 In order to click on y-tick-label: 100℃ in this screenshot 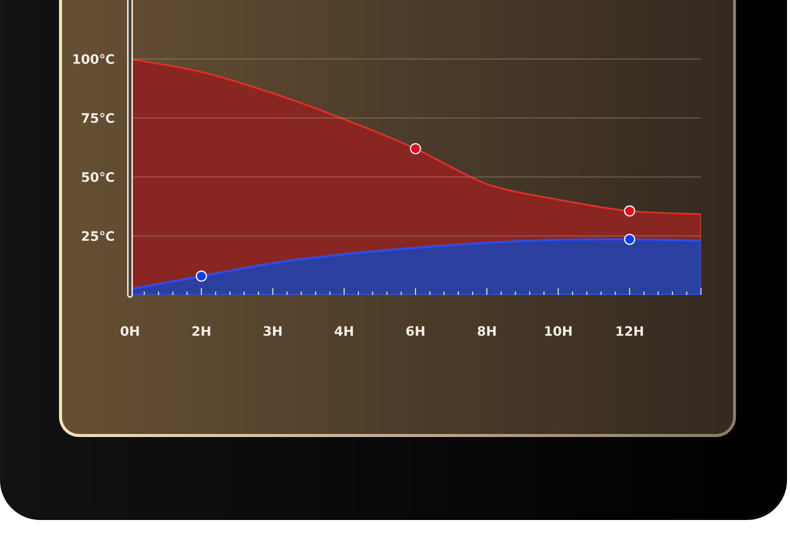, I will do `click(93, 59)`.